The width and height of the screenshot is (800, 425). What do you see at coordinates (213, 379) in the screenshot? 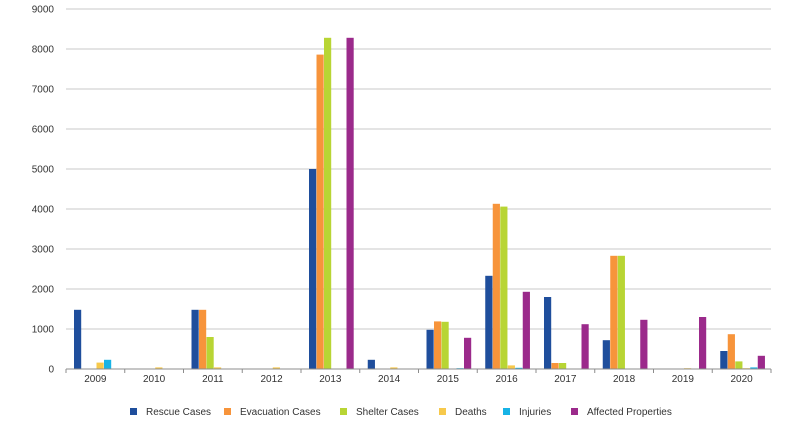
I see `x-tick-label-2011: 2011` at bounding box center [213, 379].